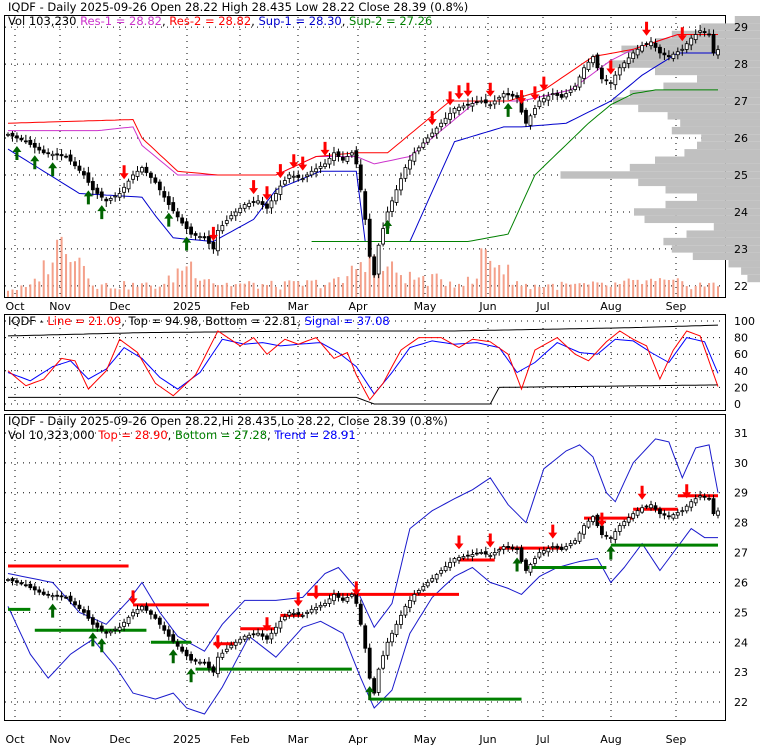 Image resolution: width=780 pixels, height=749 pixels. What do you see at coordinates (218, 642) in the screenshot?
I see `trend-sell-arrow` at bounding box center [218, 642].